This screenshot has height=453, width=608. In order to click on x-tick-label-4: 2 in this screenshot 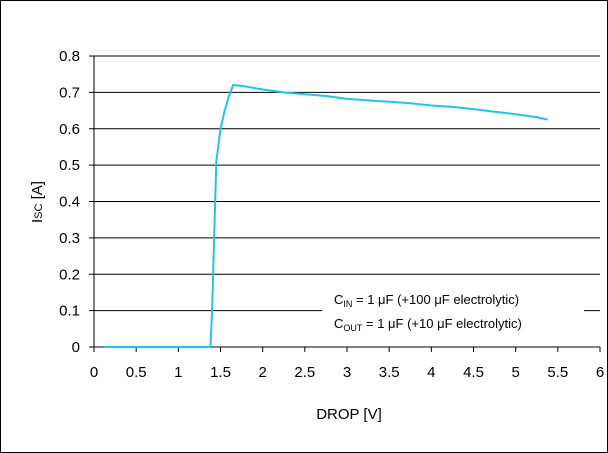, I will do `click(262, 372)`.